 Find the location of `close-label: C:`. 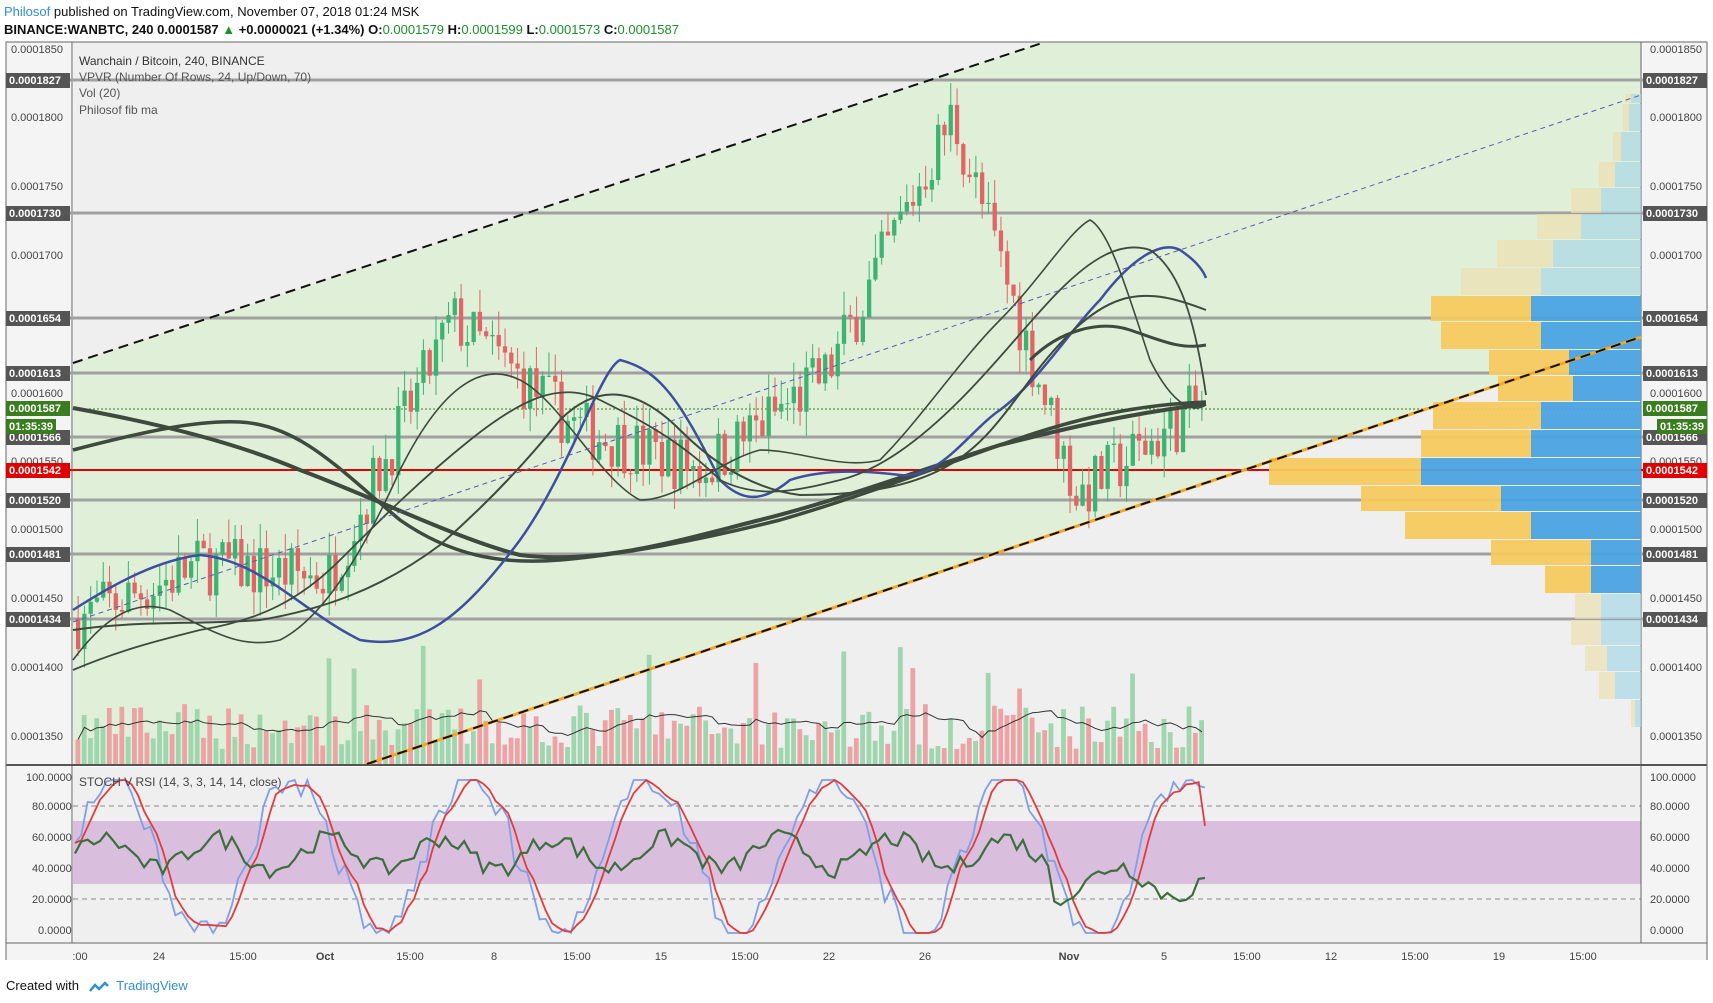

close-label: C: is located at coordinates (610, 29).